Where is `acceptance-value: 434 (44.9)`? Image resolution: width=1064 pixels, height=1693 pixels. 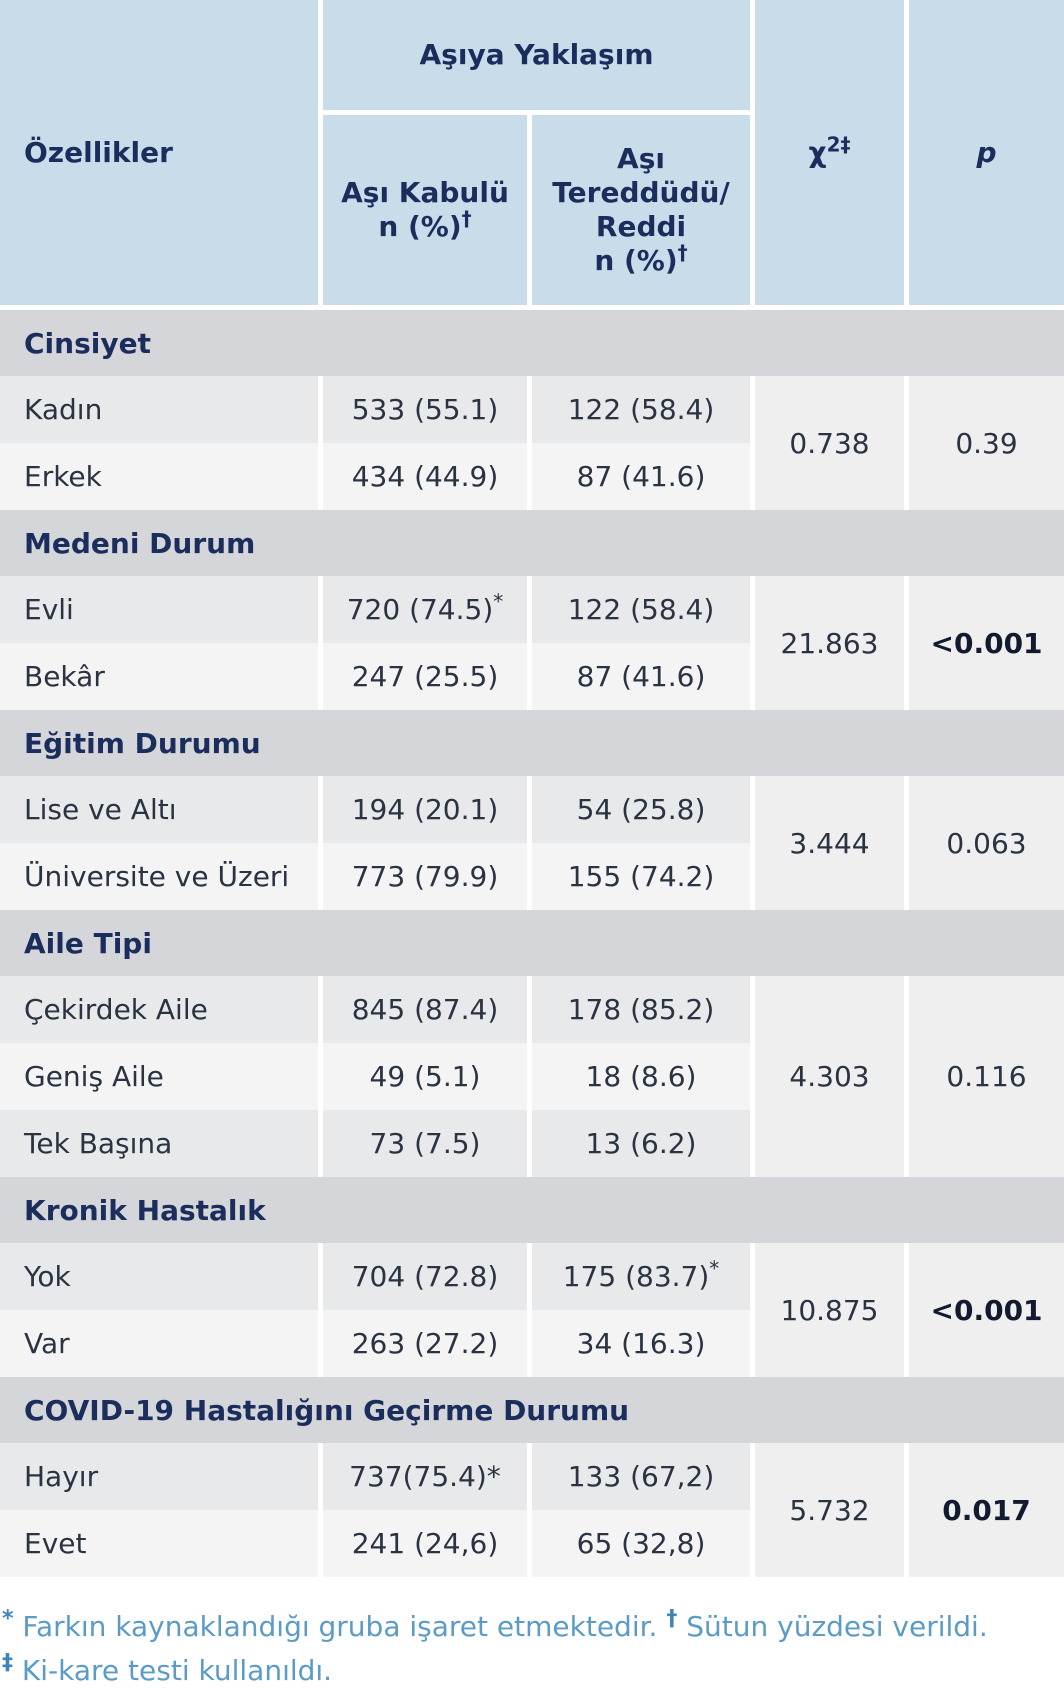
acceptance-value: 434 (44.9) is located at coordinates (425, 476).